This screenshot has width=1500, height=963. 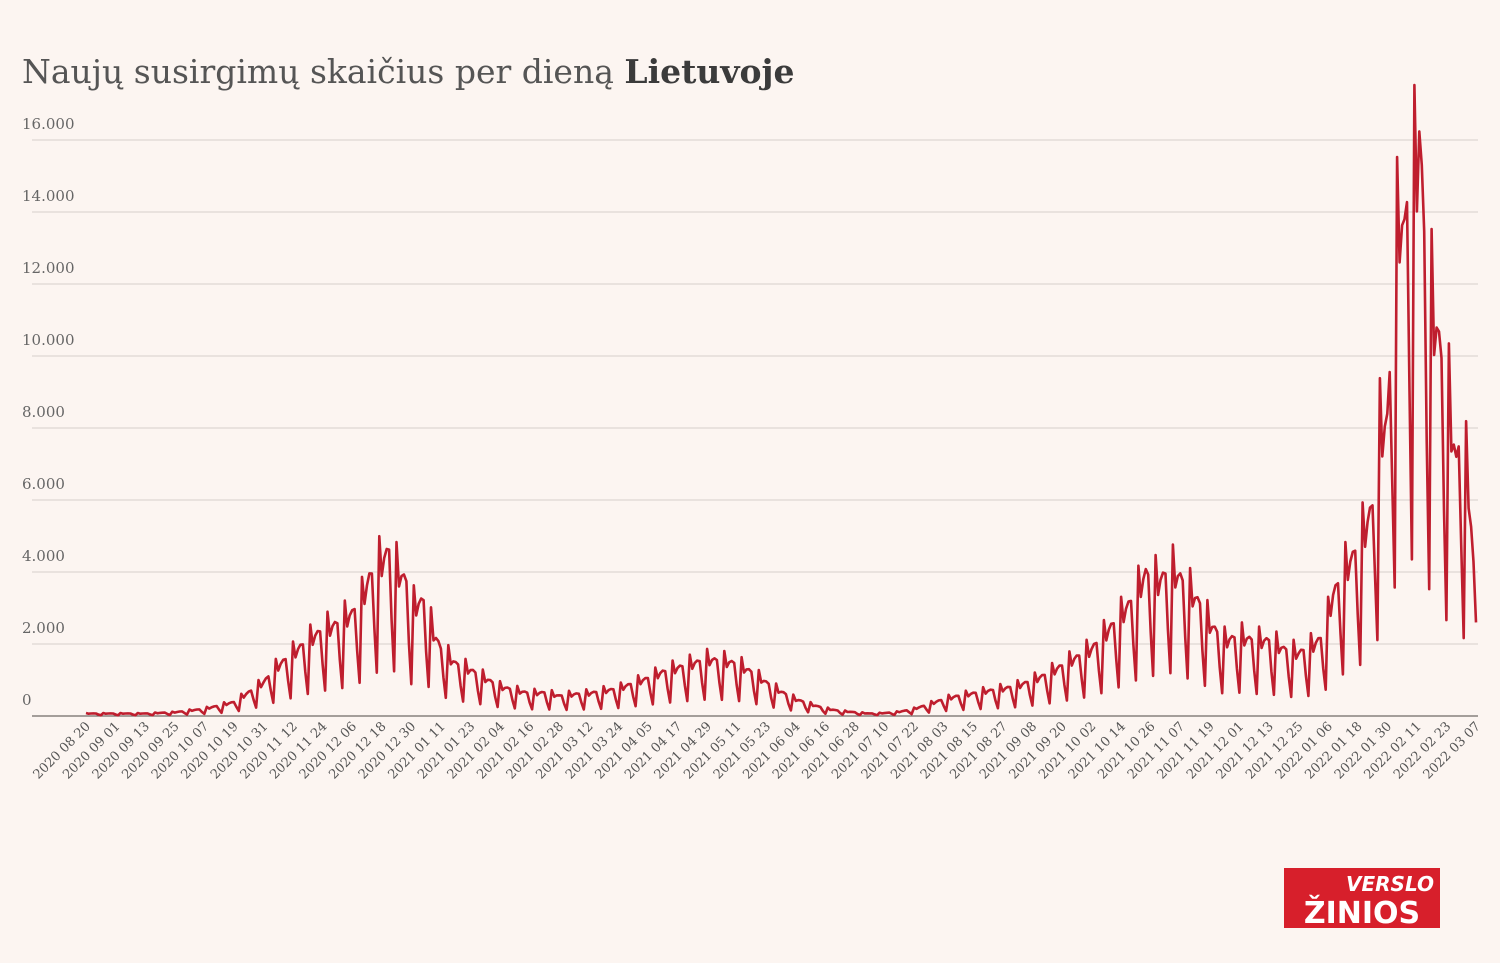 I want to click on verslo-zinios-logo: VERSLO ŽINIOS, so click(x=1362, y=898).